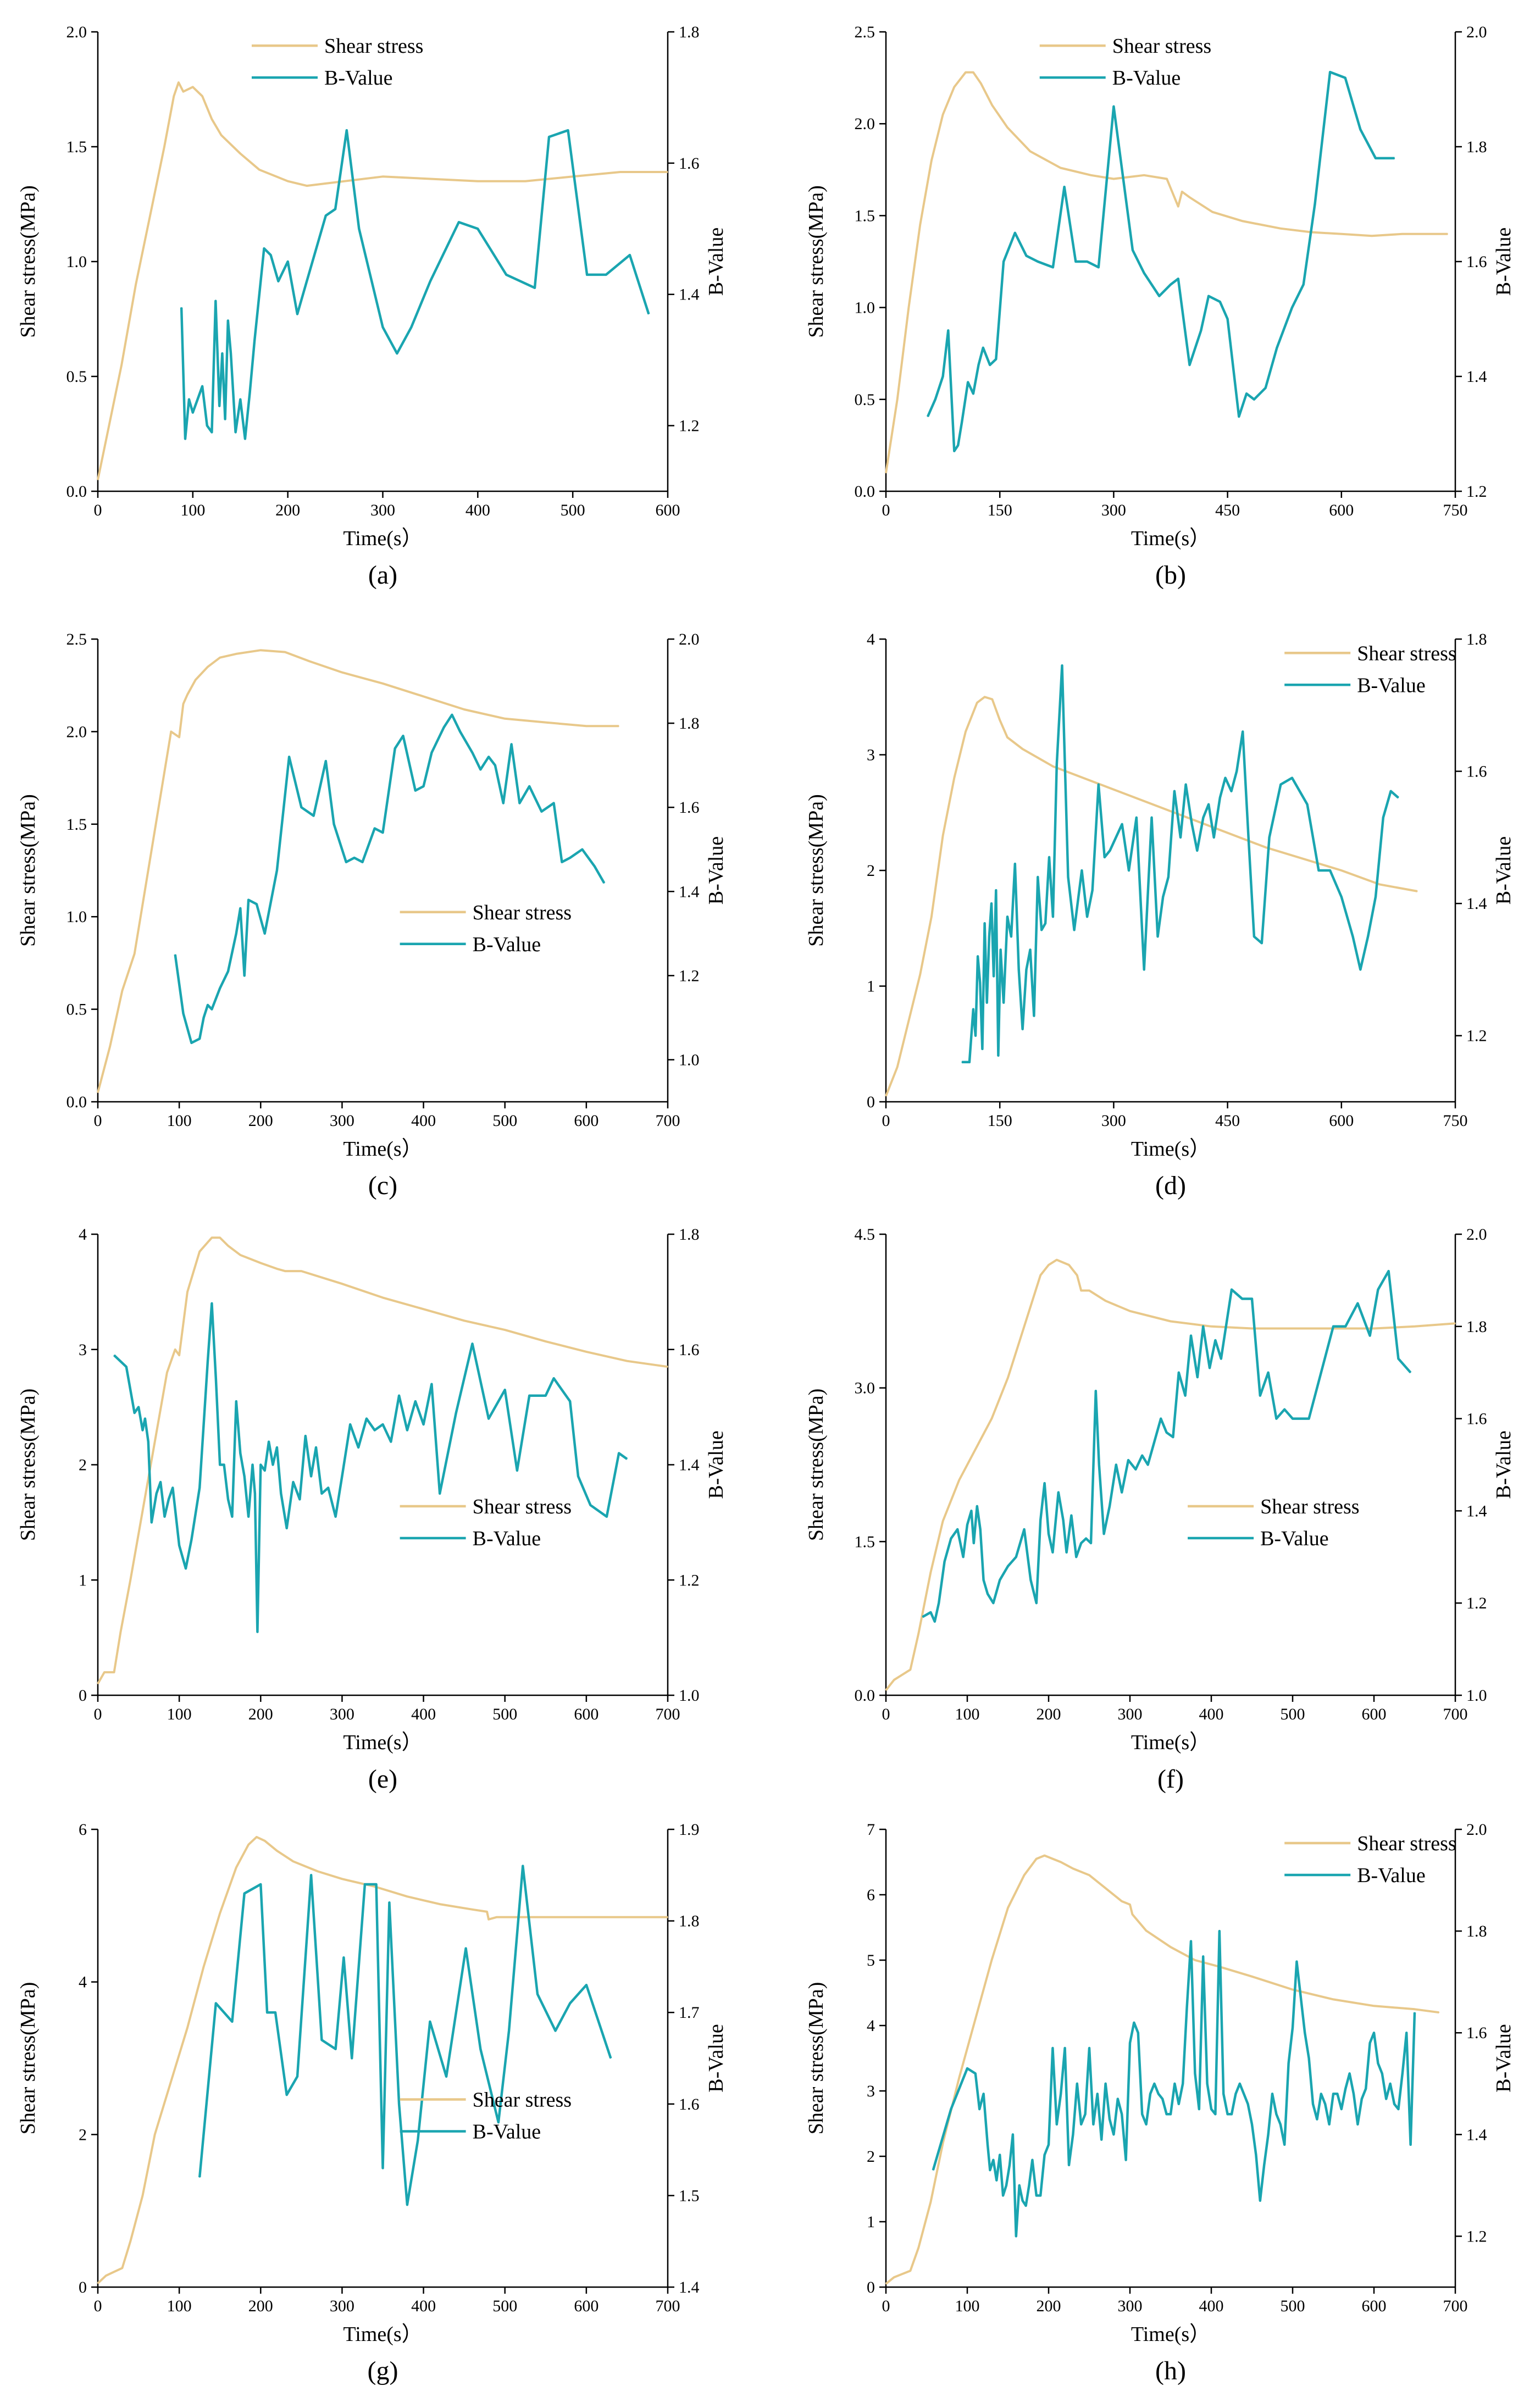 This screenshot has width=1535, height=2408. What do you see at coordinates (83, 1465) in the screenshot?
I see `y-left-tick-label: 2` at bounding box center [83, 1465].